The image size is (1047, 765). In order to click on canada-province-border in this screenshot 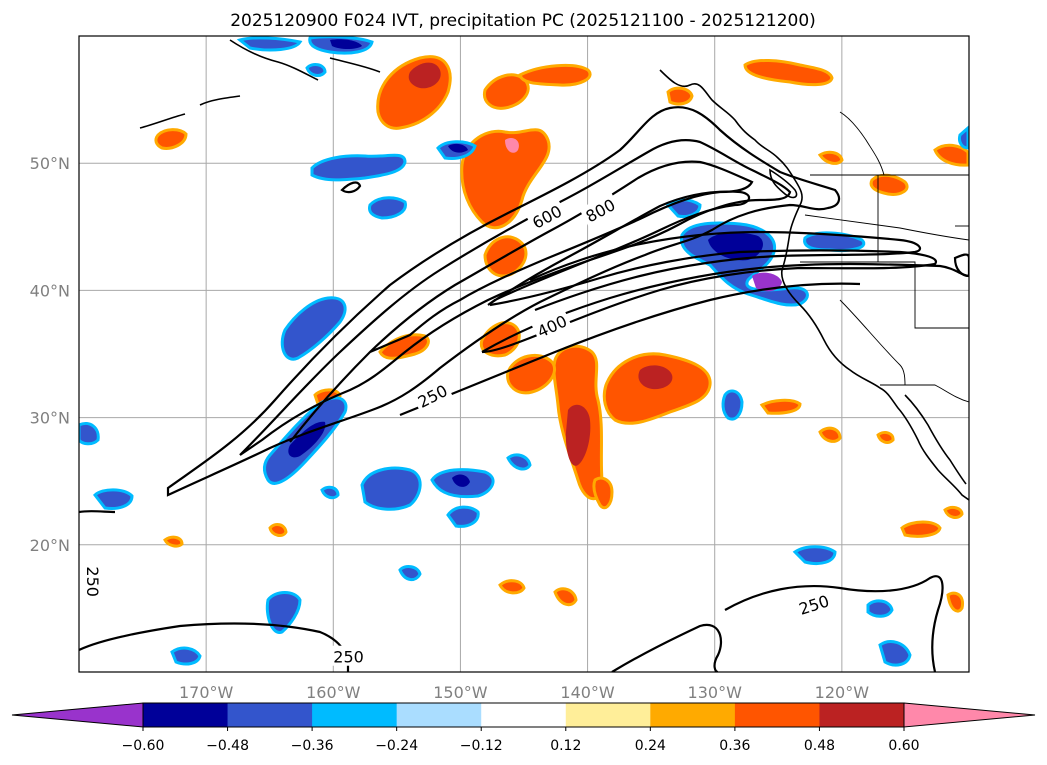, I will do `click(862, 143)`.